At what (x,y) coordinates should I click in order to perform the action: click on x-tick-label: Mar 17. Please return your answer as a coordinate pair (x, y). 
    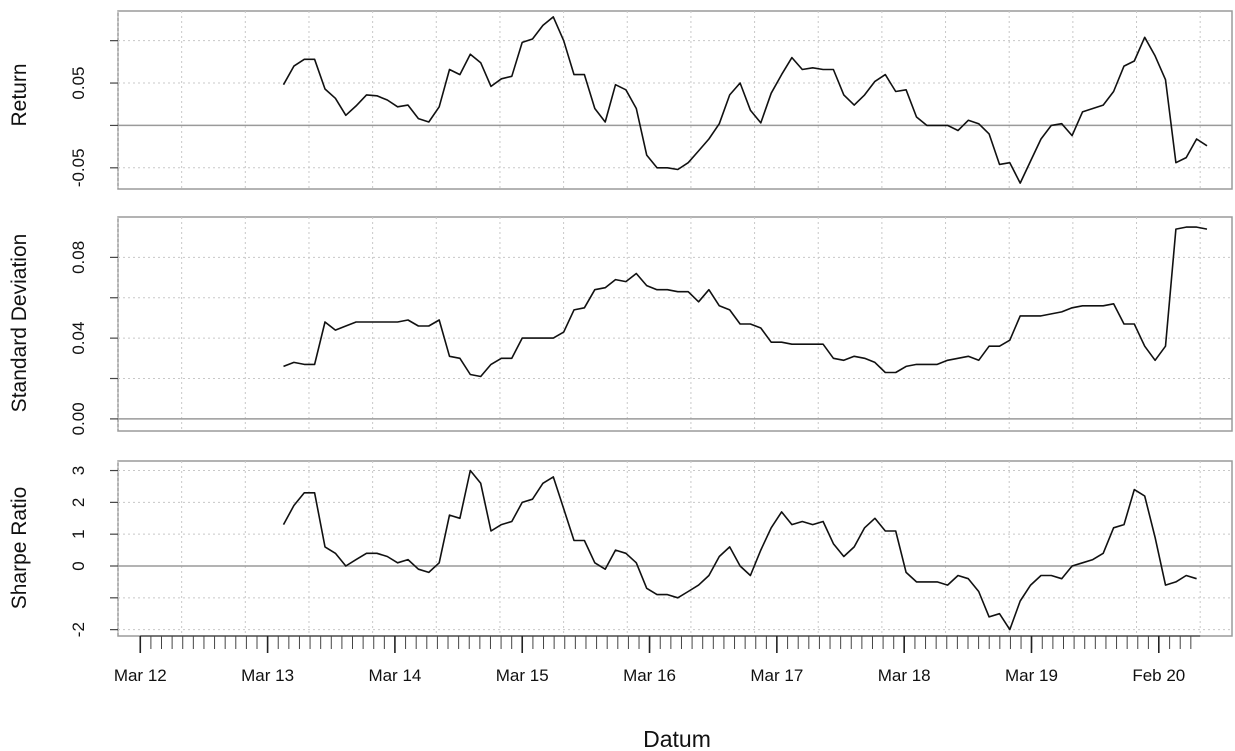
    Looking at the image, I should click on (776, 675).